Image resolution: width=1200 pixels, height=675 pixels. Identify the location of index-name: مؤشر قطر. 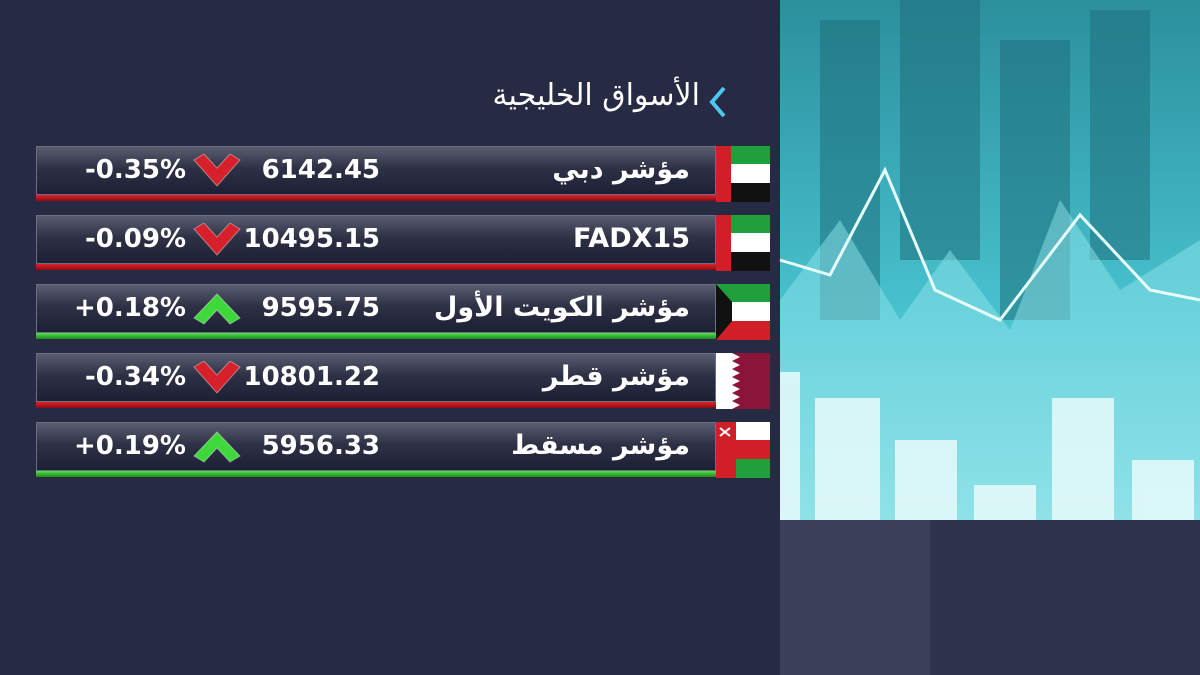
(616, 376).